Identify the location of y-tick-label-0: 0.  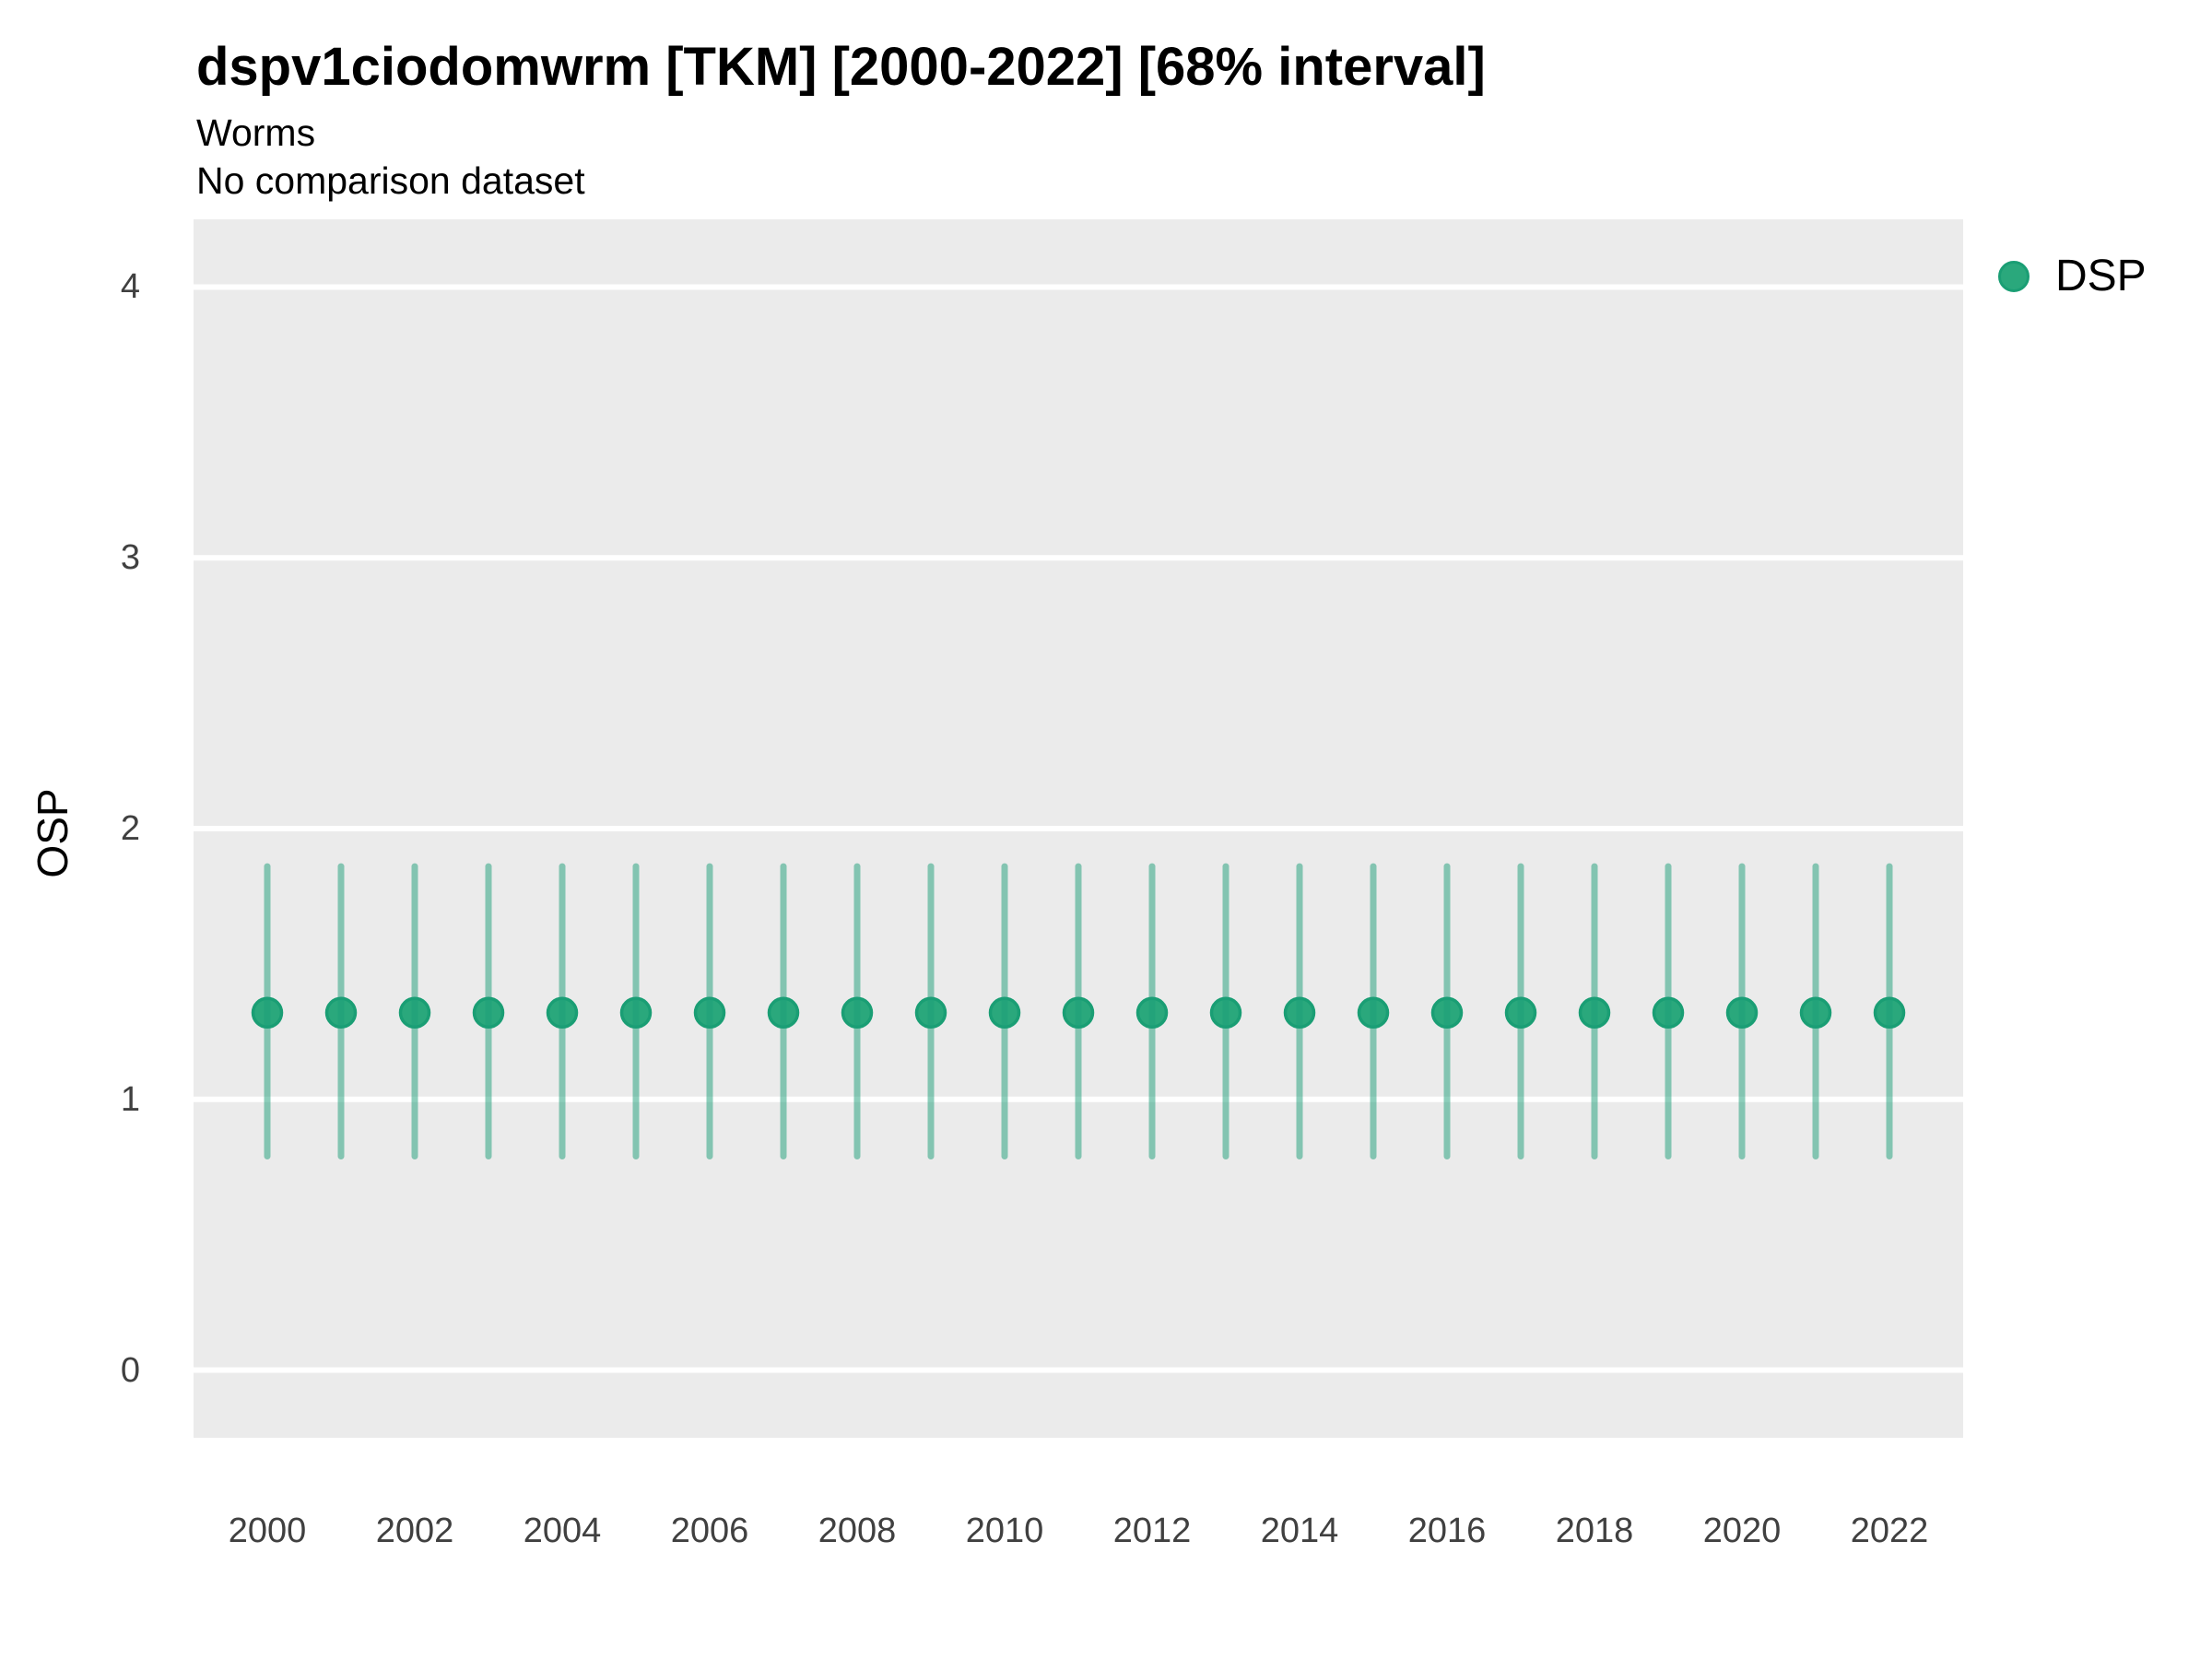
(130, 1370).